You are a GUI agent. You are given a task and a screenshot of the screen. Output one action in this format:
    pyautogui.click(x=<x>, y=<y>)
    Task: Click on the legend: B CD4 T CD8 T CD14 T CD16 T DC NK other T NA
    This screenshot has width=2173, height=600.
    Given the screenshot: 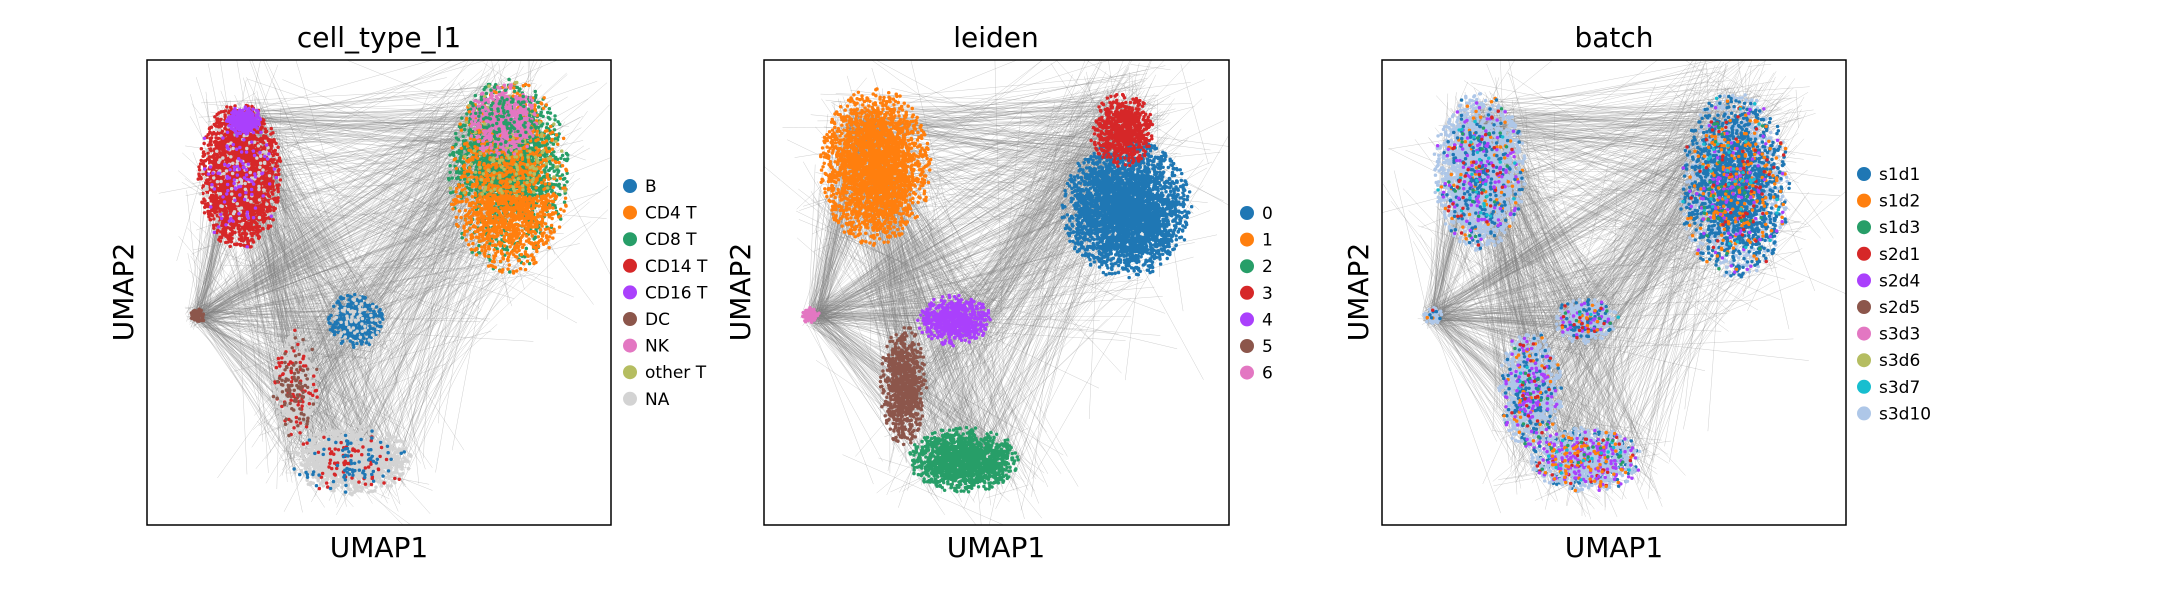 What is the action you would take?
    pyautogui.click(x=665, y=293)
    